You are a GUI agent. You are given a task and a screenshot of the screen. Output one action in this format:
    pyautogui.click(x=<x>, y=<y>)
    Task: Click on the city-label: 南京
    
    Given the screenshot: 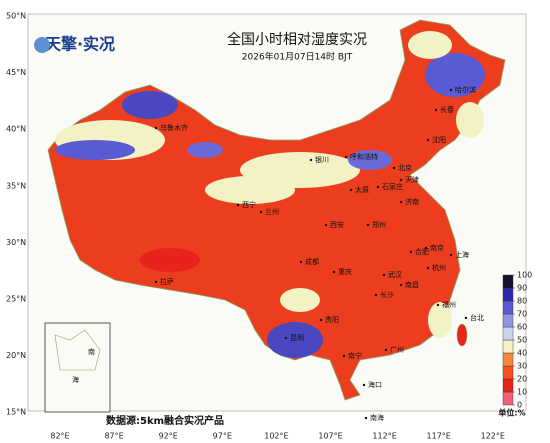 What is the action you would take?
    pyautogui.click(x=437, y=247)
    